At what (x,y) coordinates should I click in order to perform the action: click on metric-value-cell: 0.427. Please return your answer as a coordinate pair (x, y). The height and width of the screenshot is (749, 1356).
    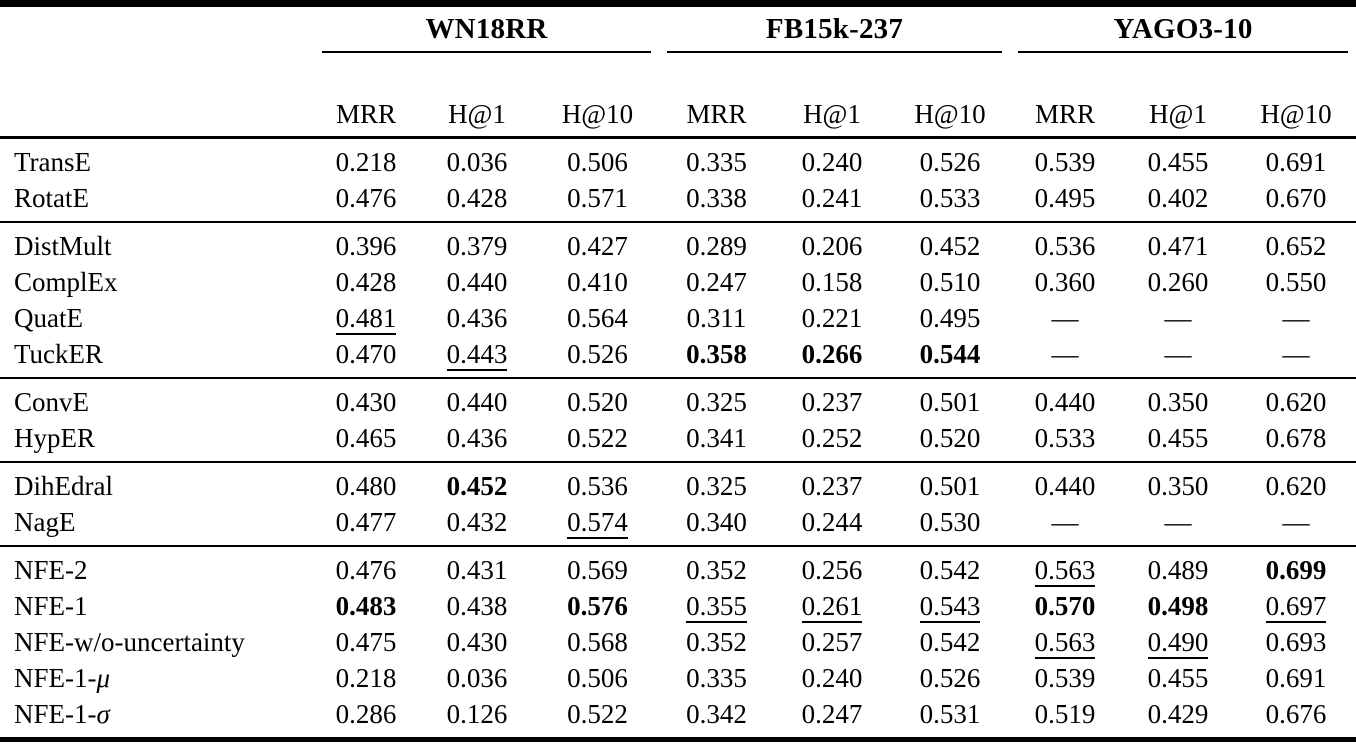
    Looking at the image, I should click on (597, 246).